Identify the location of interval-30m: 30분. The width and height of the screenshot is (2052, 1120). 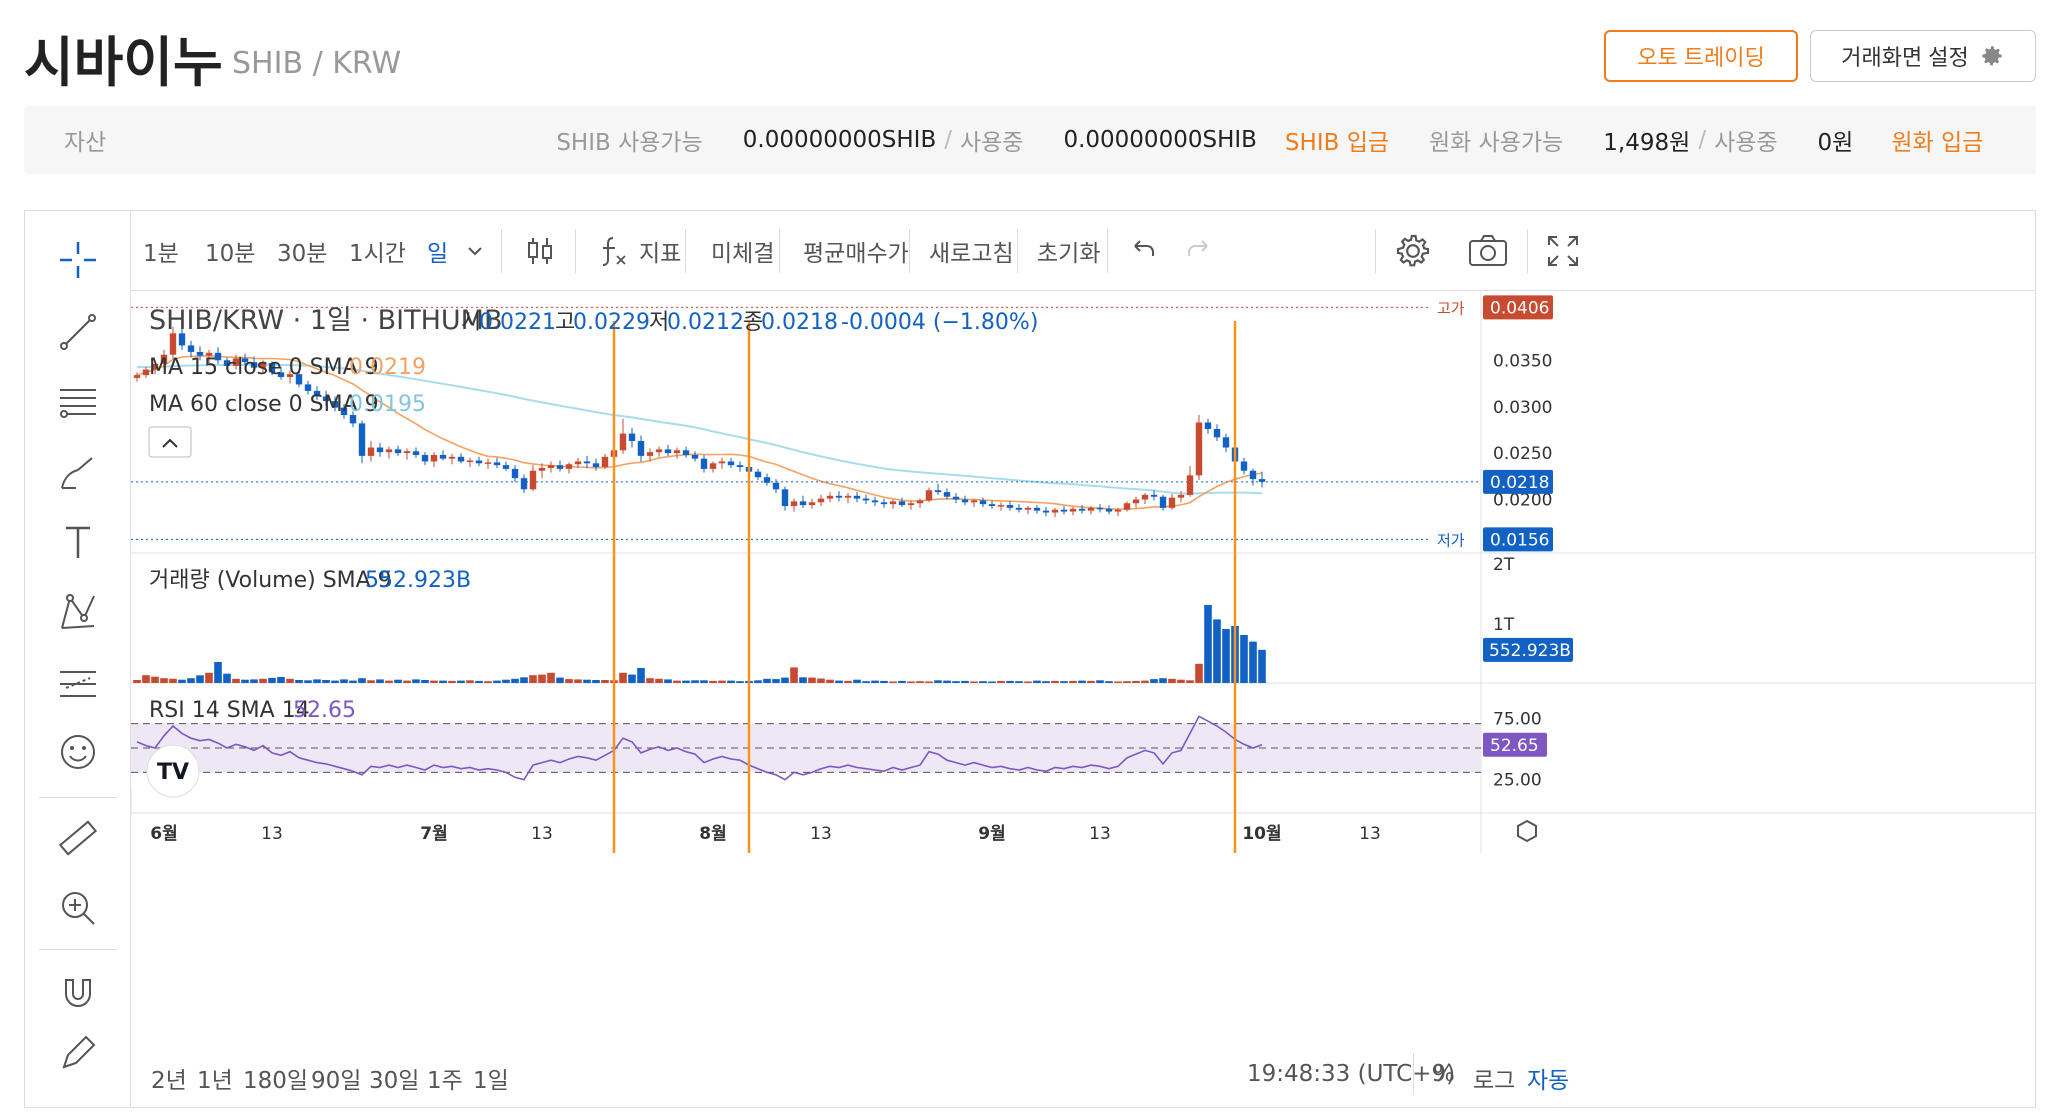
(302, 254).